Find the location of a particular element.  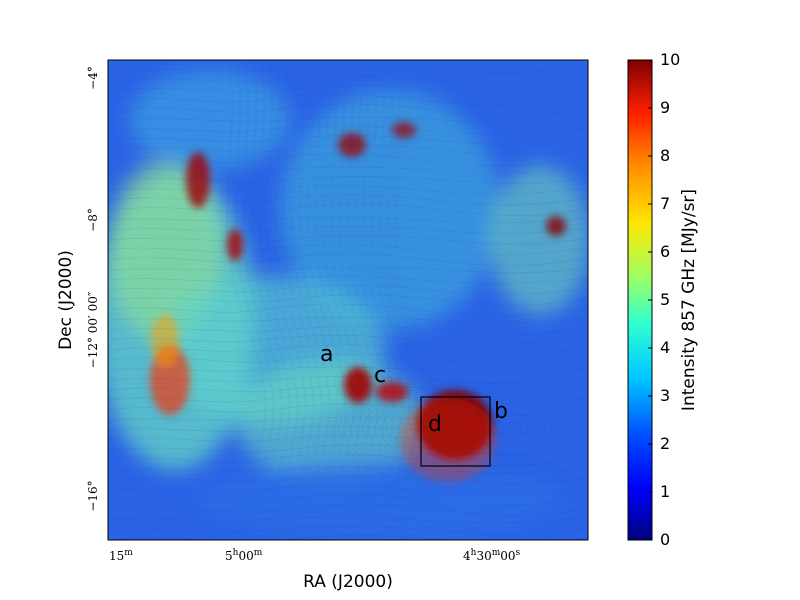

colorbar-tick-label-5: 5 is located at coordinates (665, 299).